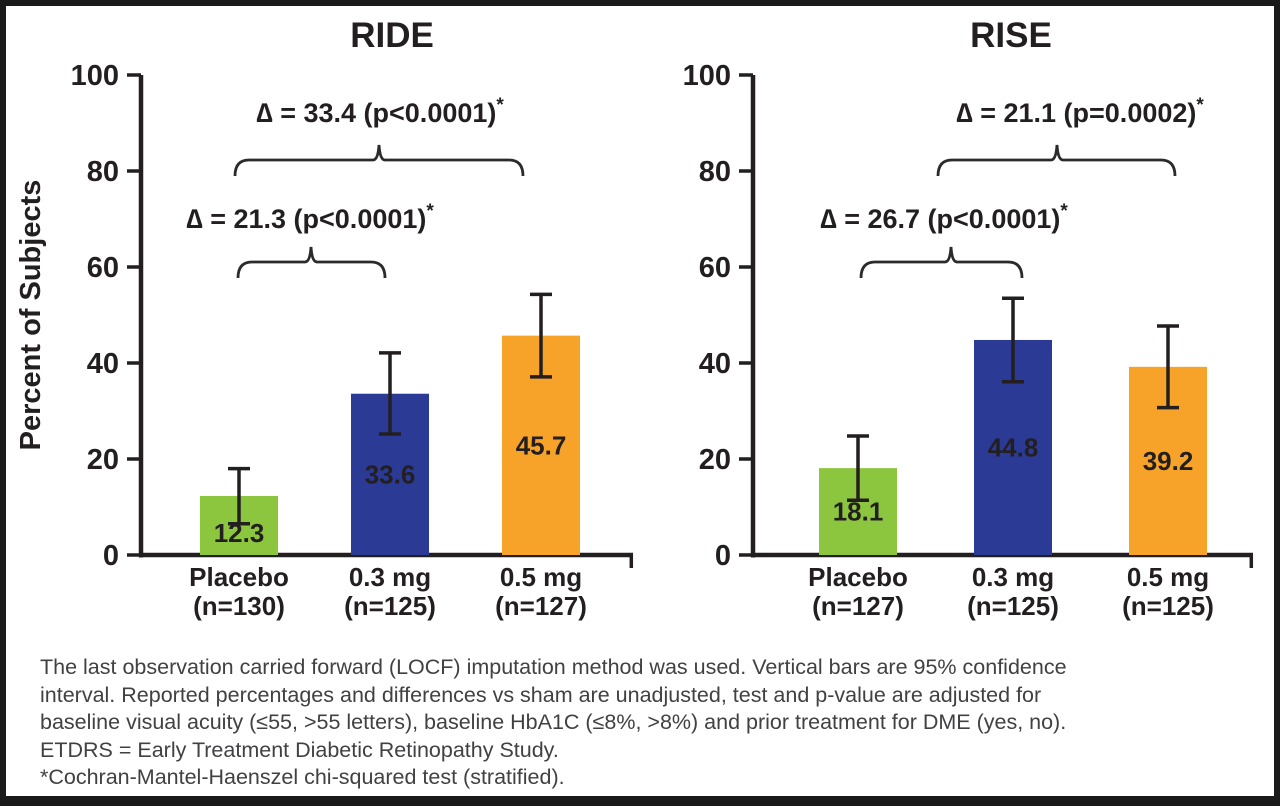  What do you see at coordinates (541, 445) in the screenshot?
I see `bar-value-label: 45.7` at bounding box center [541, 445].